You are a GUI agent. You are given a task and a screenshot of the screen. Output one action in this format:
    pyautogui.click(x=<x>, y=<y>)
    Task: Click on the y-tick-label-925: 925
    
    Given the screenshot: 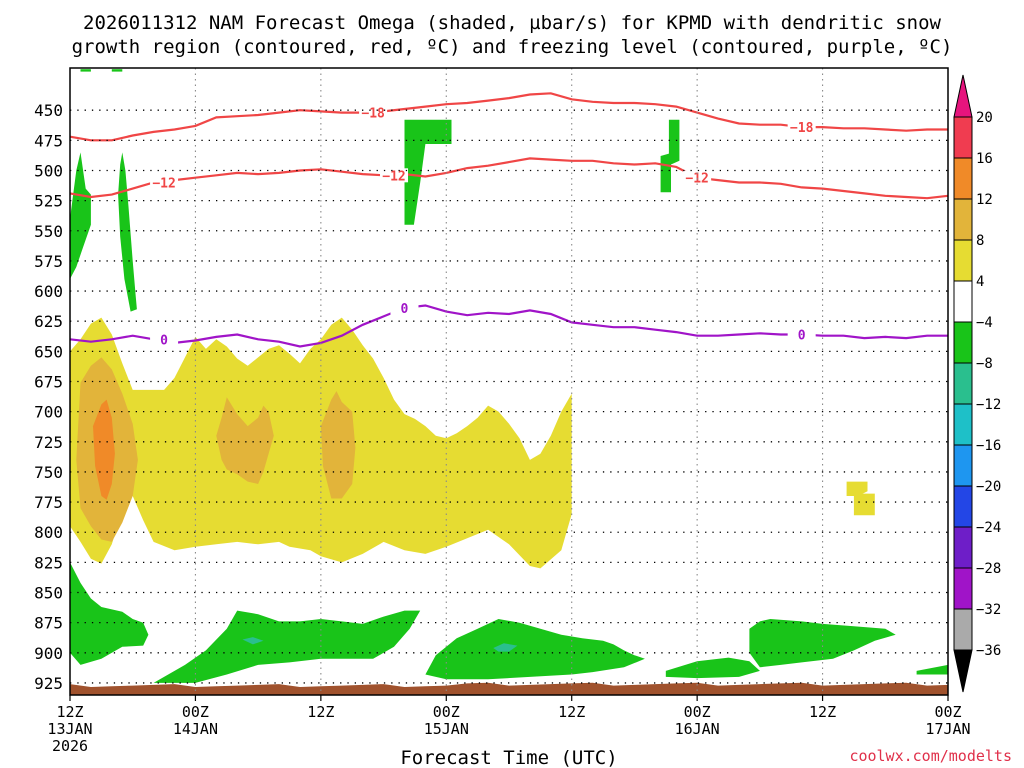 What is the action you would take?
    pyautogui.click(x=48, y=683)
    